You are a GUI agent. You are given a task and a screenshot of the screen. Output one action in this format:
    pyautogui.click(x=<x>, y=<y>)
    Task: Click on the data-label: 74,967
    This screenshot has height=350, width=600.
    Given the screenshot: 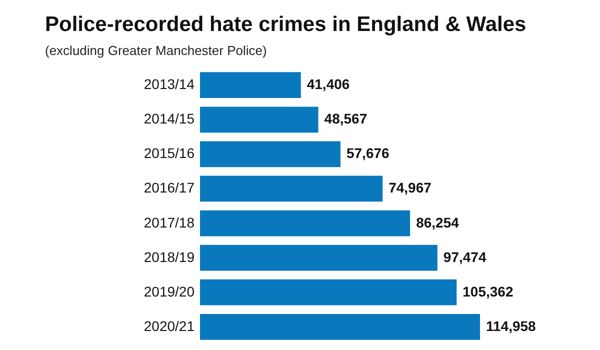 What is the action you would take?
    pyautogui.click(x=410, y=188)
    